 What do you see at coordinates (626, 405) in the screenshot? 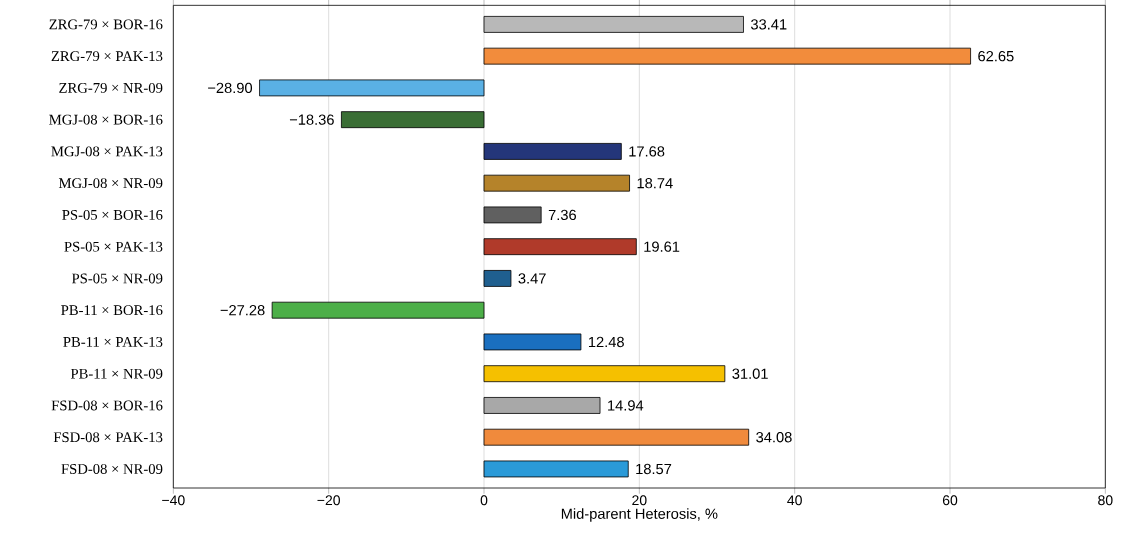
I see `data-label: 14.94` at bounding box center [626, 405].